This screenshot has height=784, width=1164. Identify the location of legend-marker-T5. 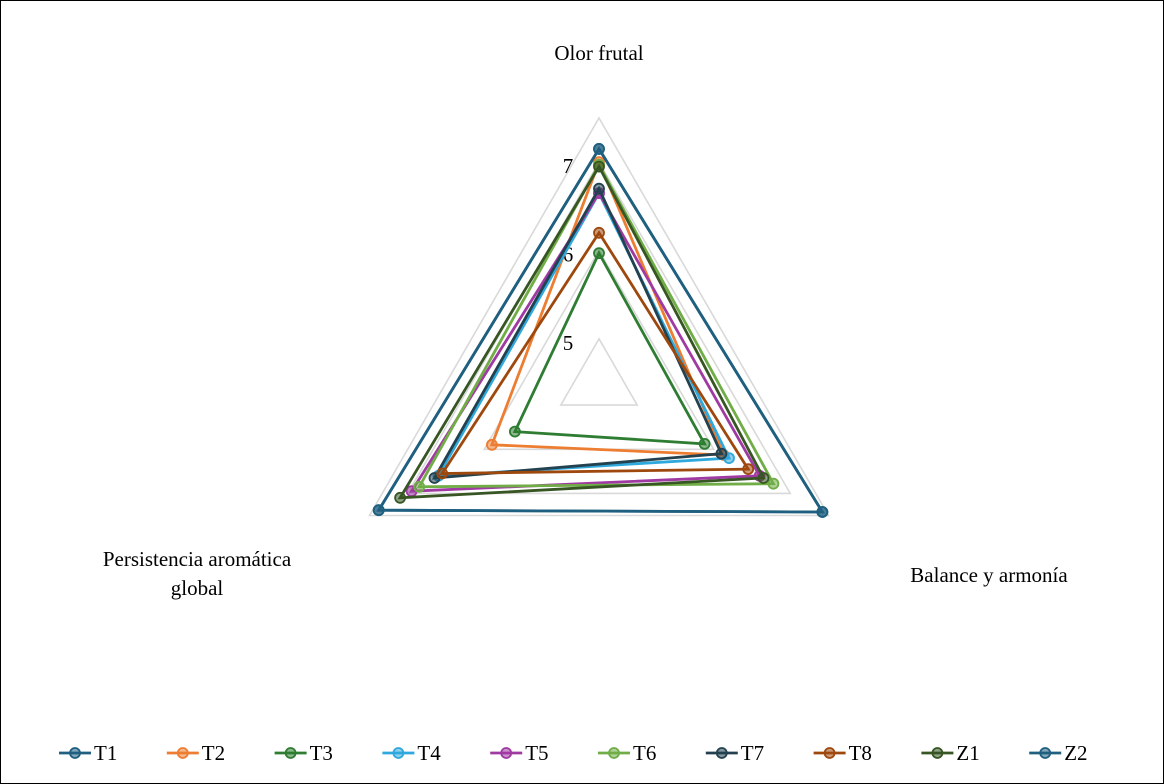
(506, 753).